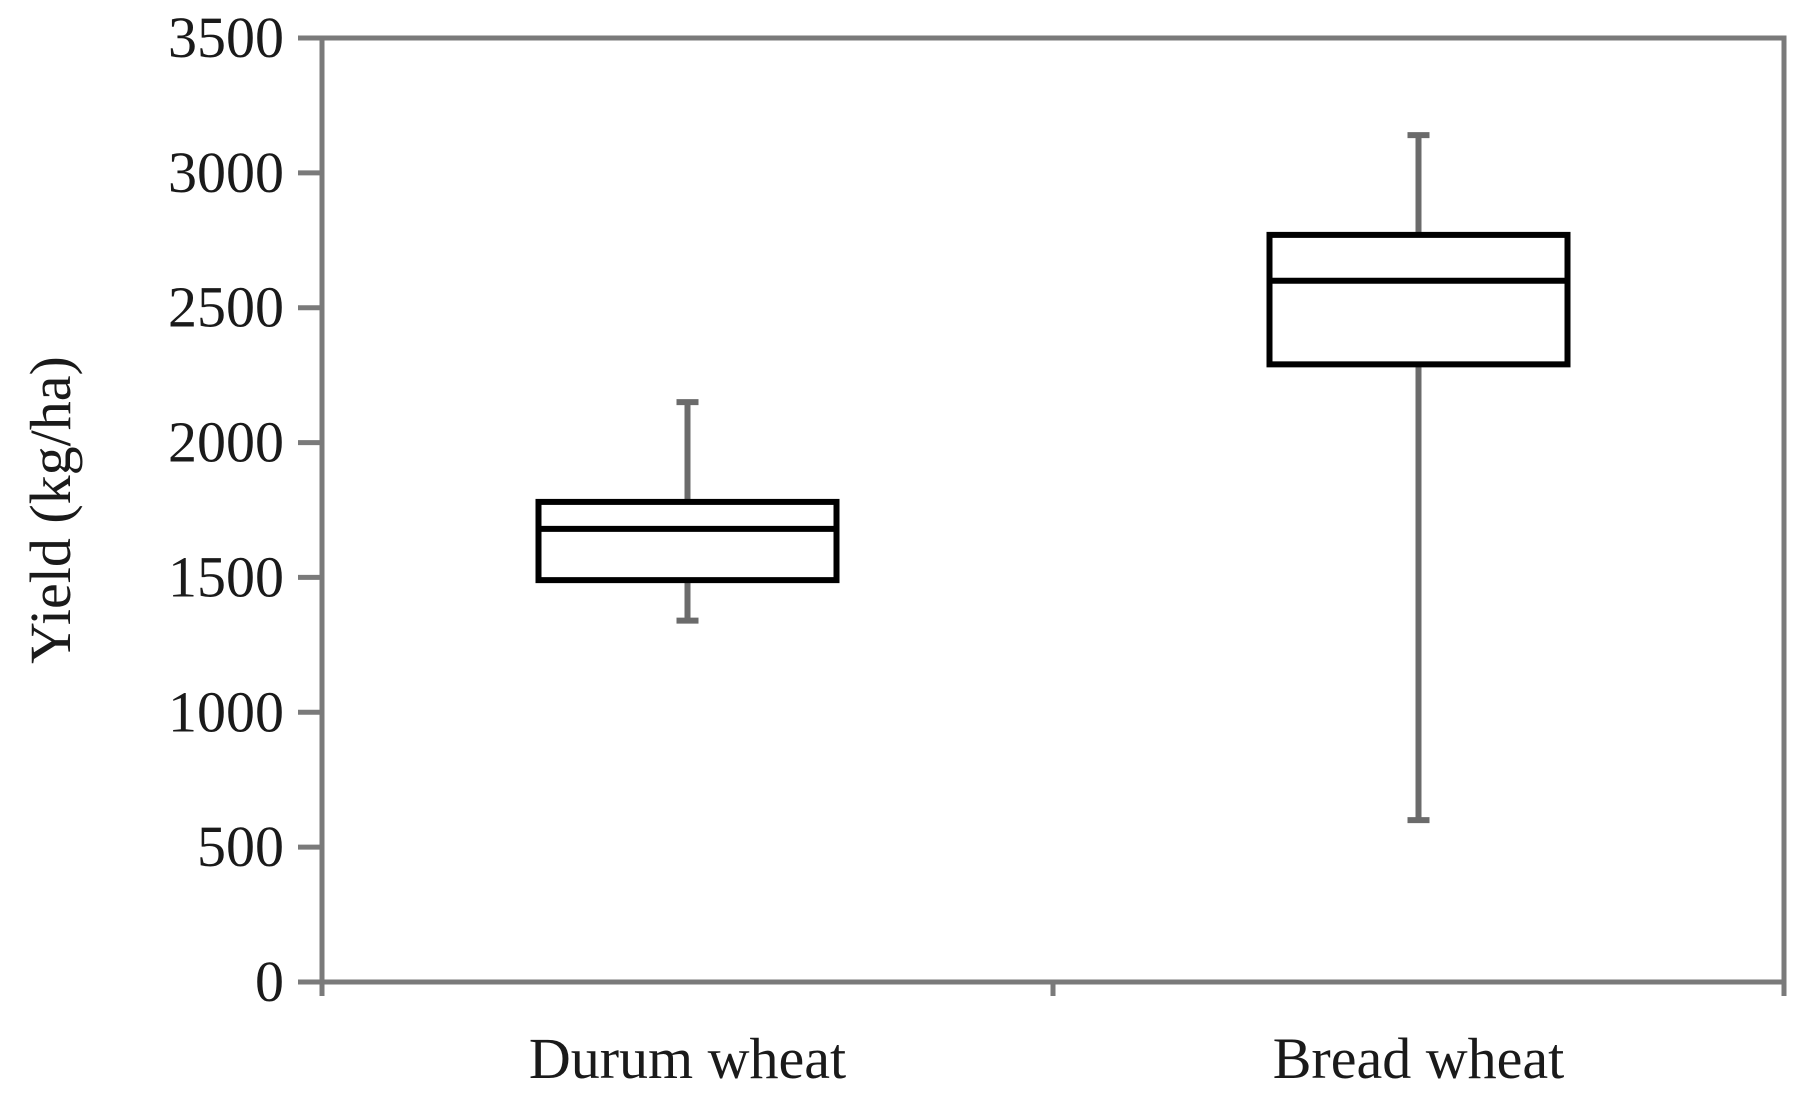 Image resolution: width=1806 pixels, height=1113 pixels. I want to click on y-axis: 0 500 1000 1500 2000 2500 3000 3500, so click(245, 509).